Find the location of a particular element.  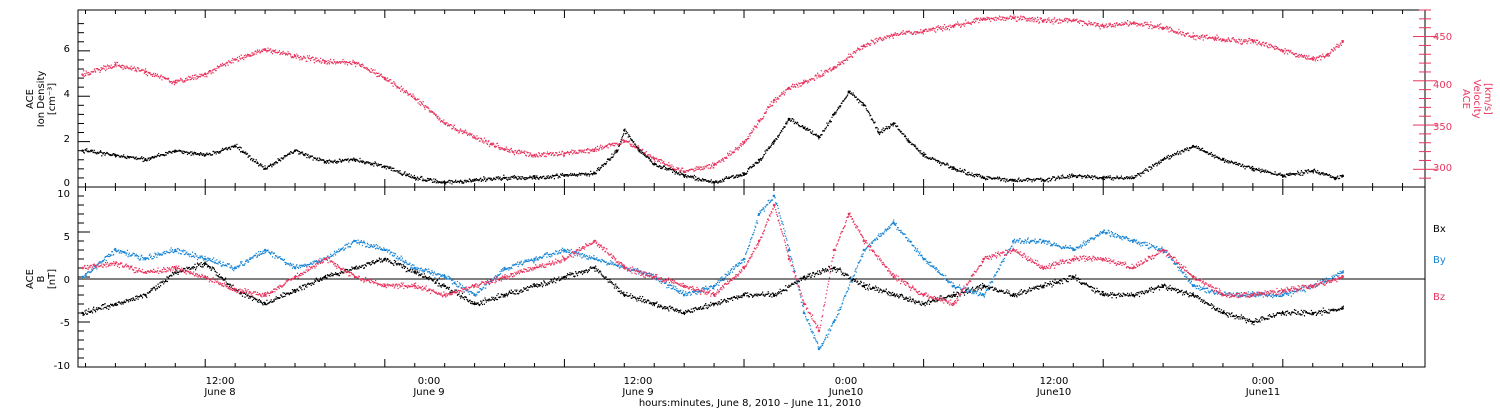

x-tick-date: June 9 is located at coordinates (637, 392).